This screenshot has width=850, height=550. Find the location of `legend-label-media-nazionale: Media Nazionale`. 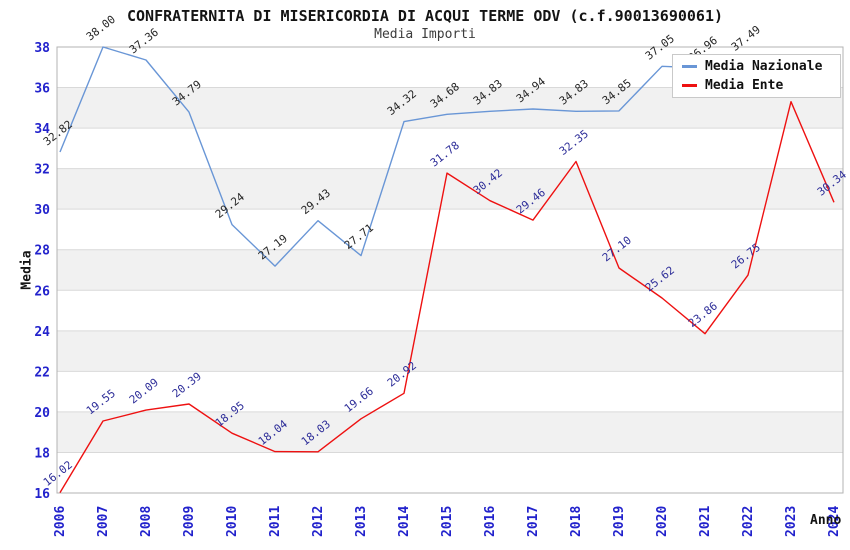

legend-label-media-nazionale: Media Nazionale is located at coordinates (764, 67).